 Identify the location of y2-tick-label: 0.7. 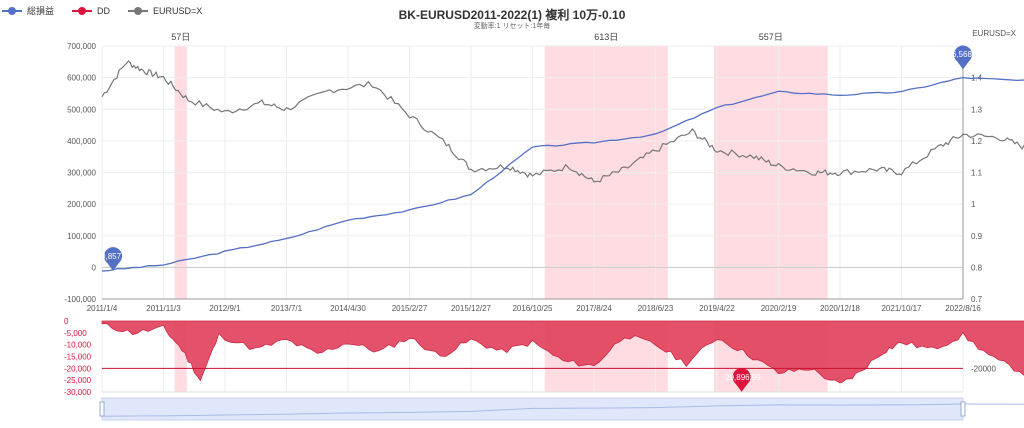
(977, 299).